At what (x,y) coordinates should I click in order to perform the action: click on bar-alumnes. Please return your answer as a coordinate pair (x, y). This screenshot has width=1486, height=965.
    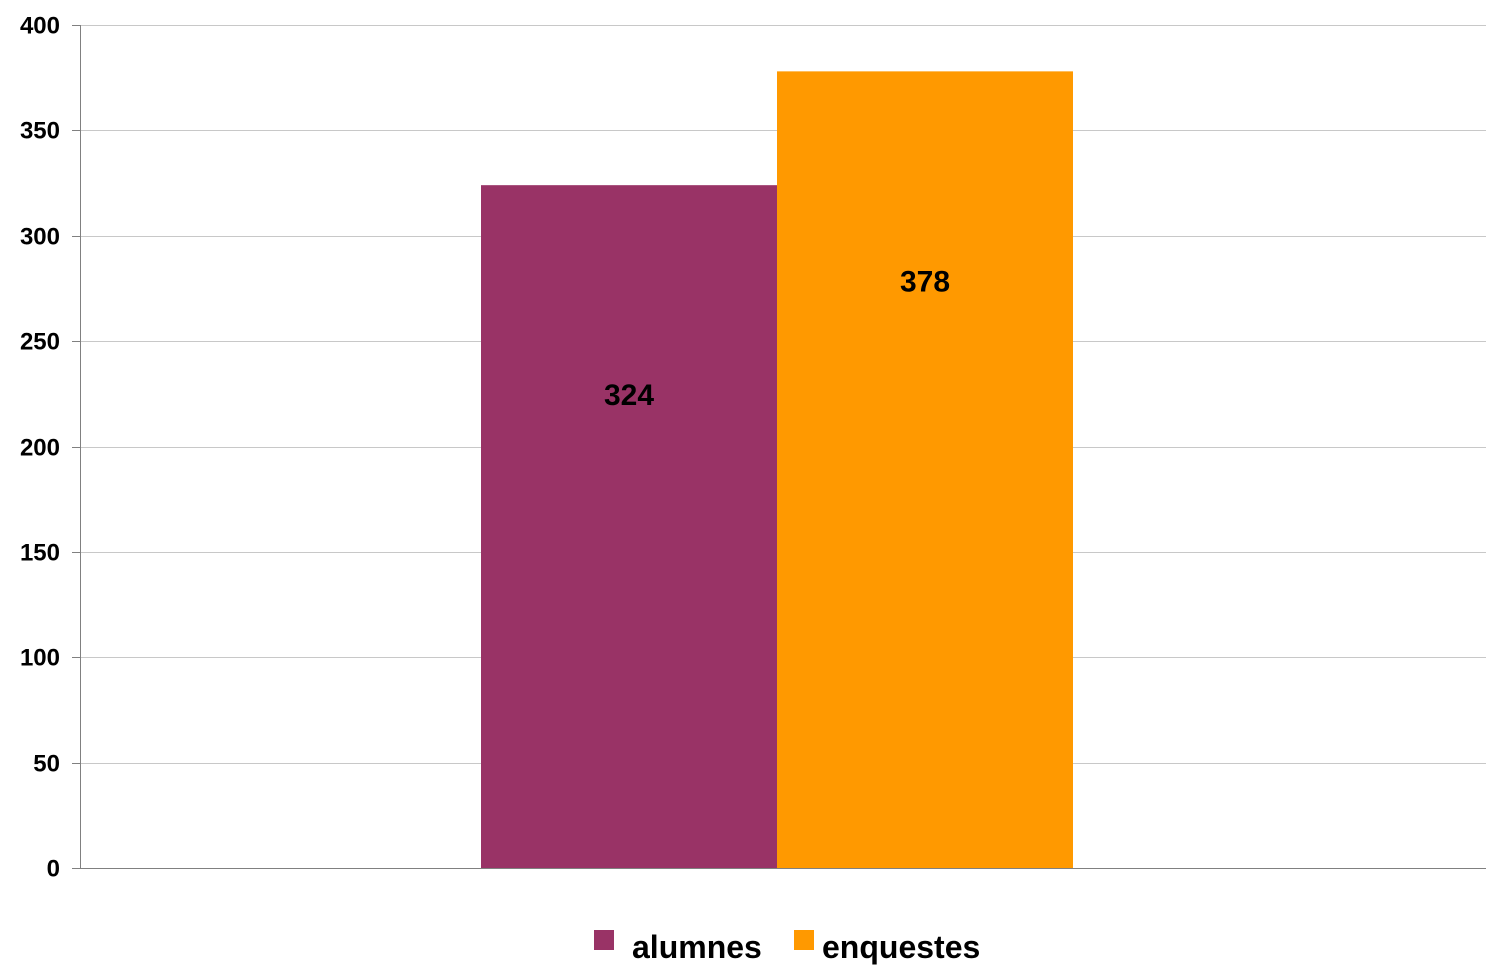
    Looking at the image, I should click on (629, 527).